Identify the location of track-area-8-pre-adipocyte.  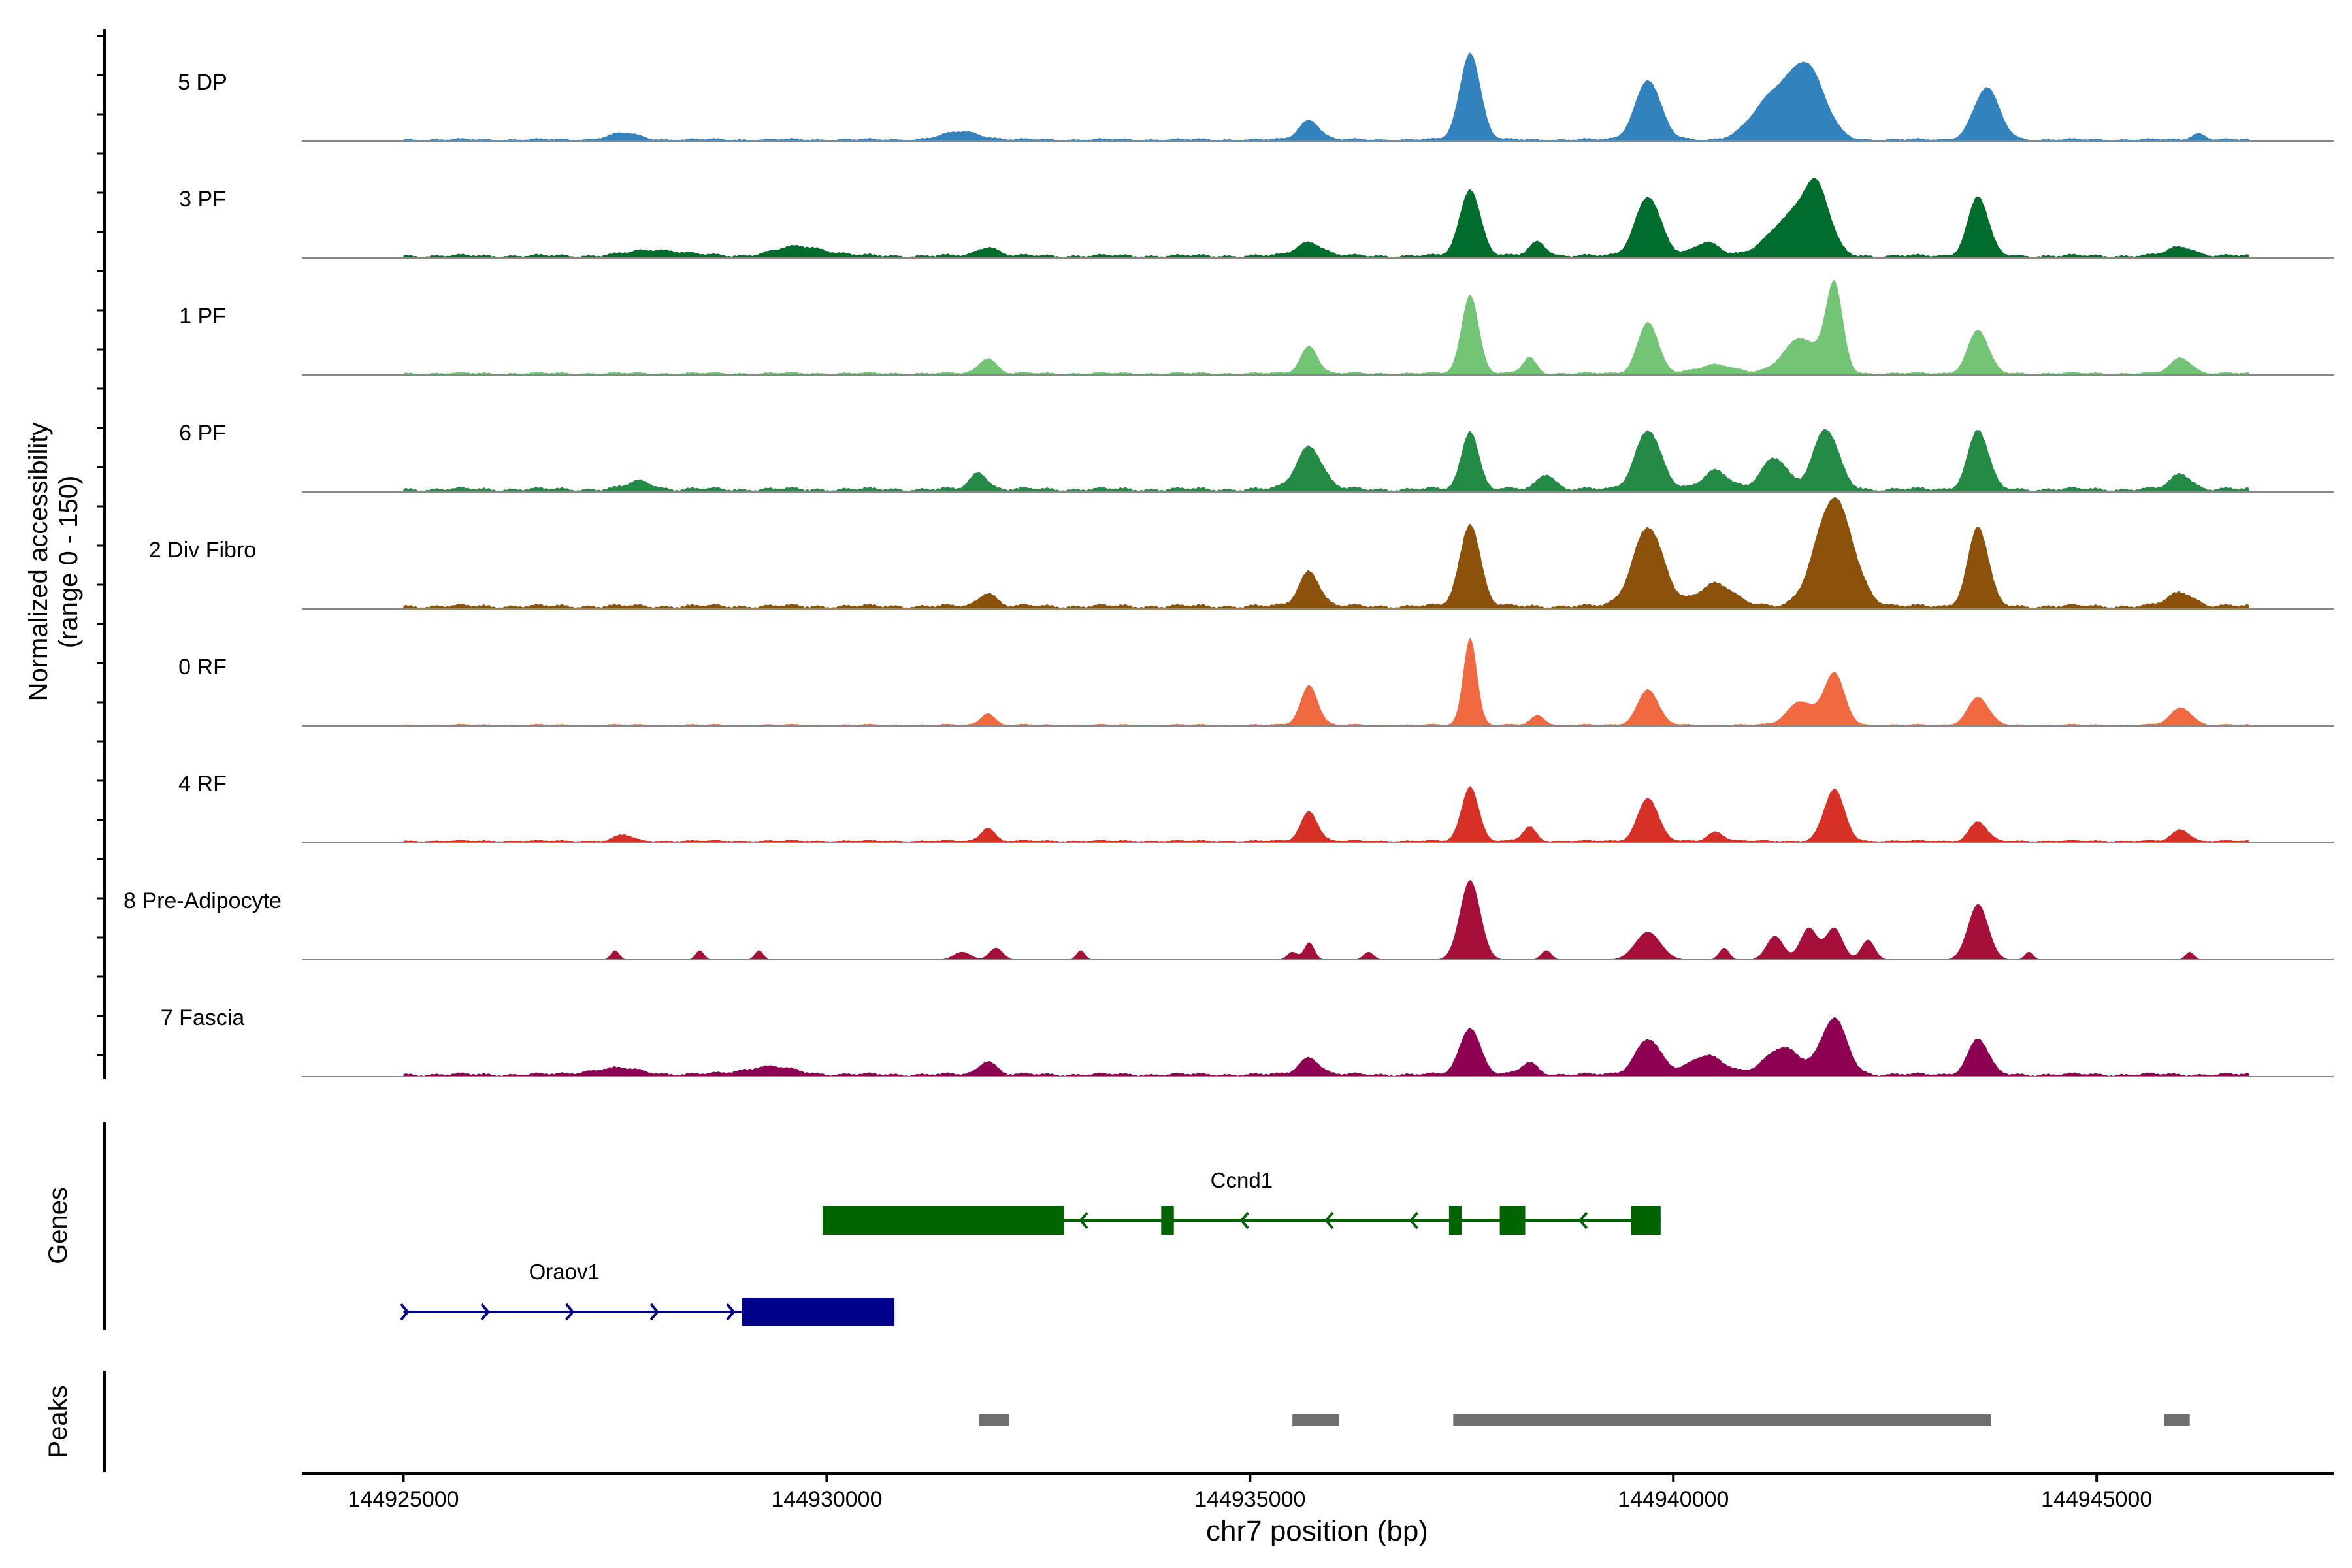
(1326, 920).